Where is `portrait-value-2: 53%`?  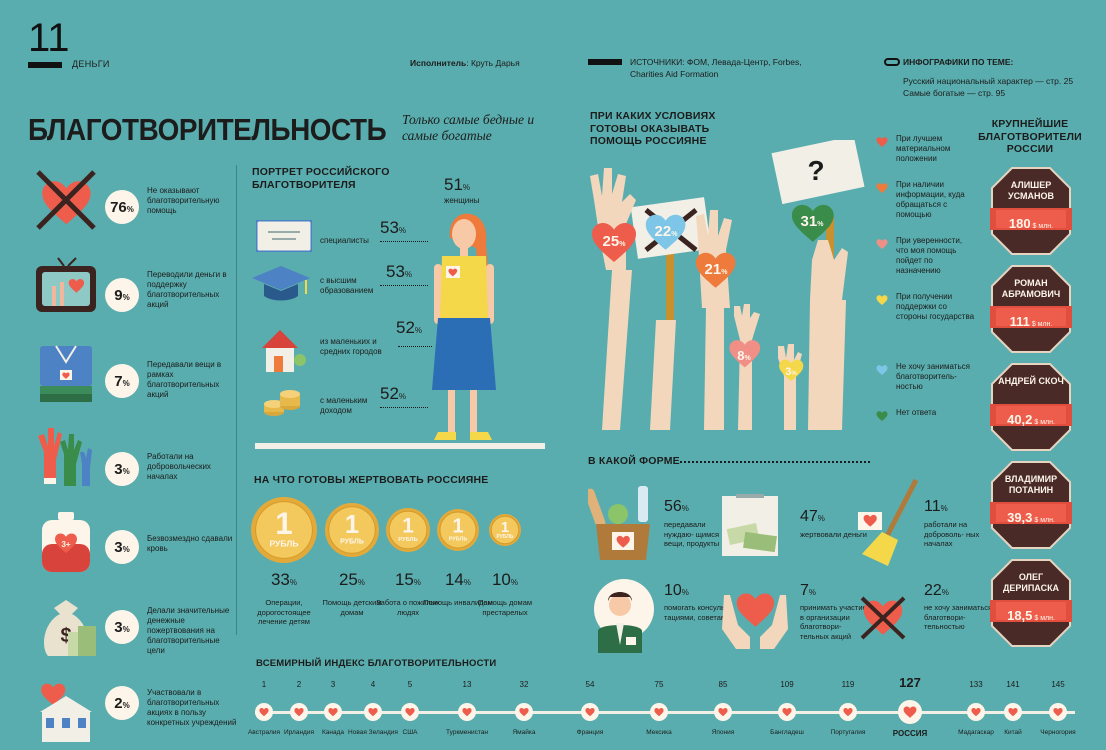
portrait-value-2: 53% is located at coordinates (399, 271).